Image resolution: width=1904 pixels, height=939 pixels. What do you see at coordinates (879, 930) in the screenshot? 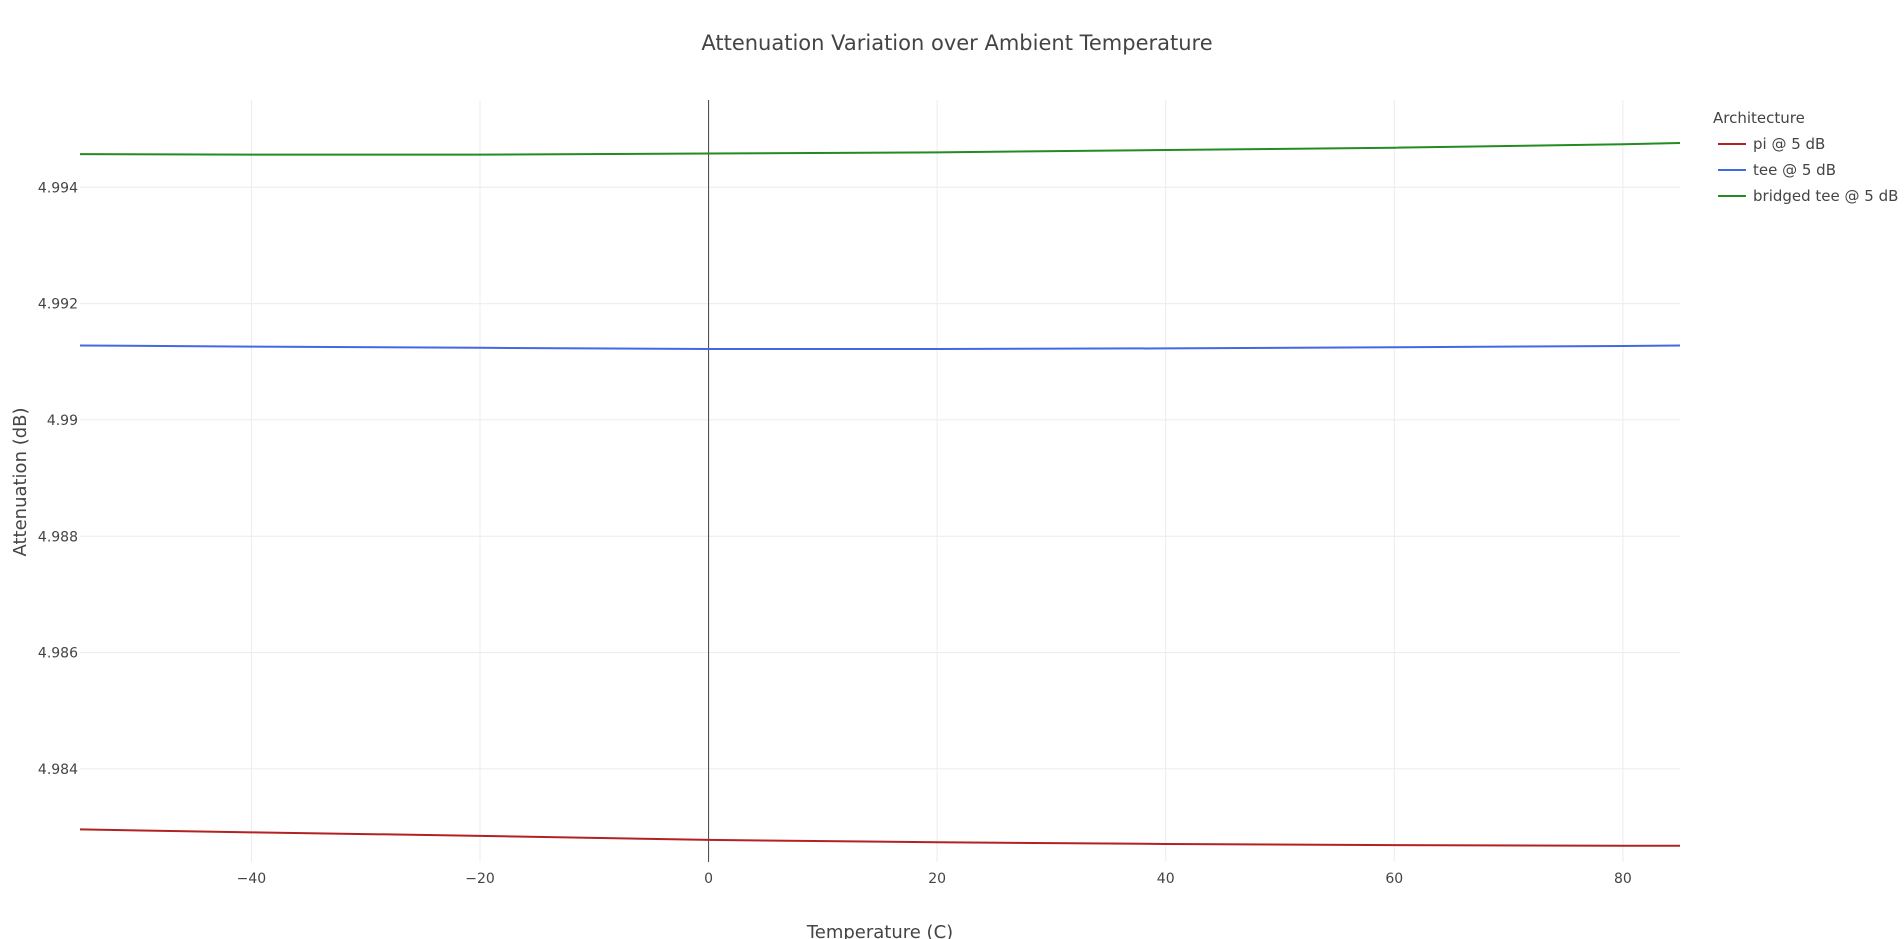
I see `x-axis-title: Temperature (C)` at bounding box center [879, 930].